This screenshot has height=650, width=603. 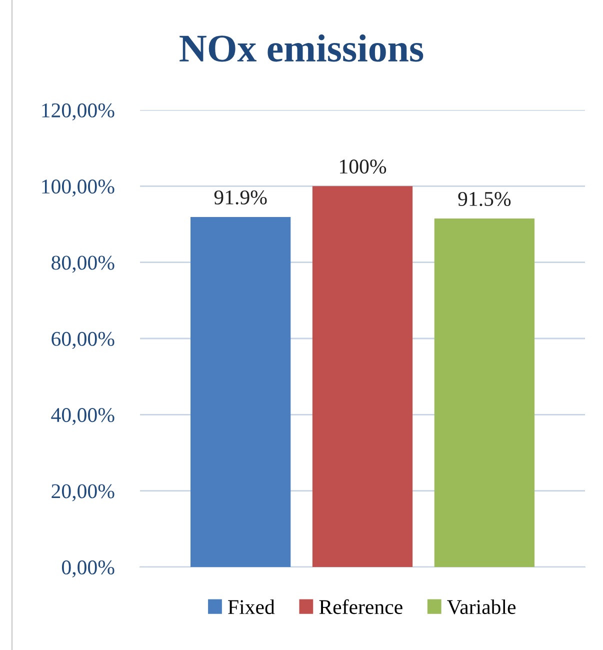 What do you see at coordinates (78, 188) in the screenshot?
I see `y-tick-label: 100,00%` at bounding box center [78, 188].